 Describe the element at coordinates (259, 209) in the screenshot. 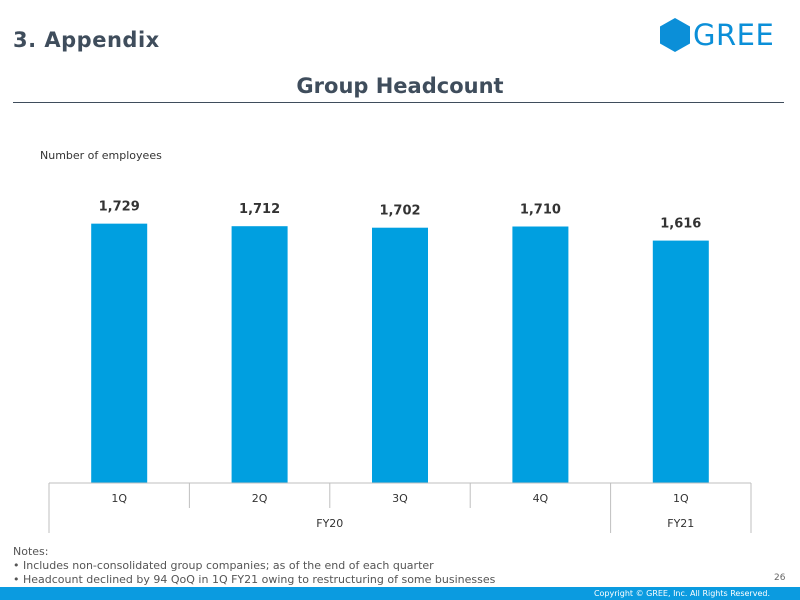

I see `data-label: 1,712` at that location.